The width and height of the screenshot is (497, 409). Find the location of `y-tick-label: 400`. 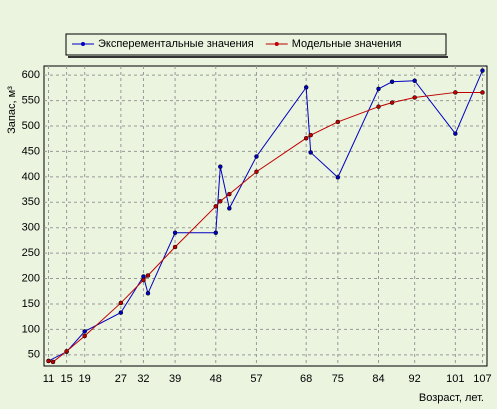

y-tick-label: 400 is located at coordinates (31, 177).